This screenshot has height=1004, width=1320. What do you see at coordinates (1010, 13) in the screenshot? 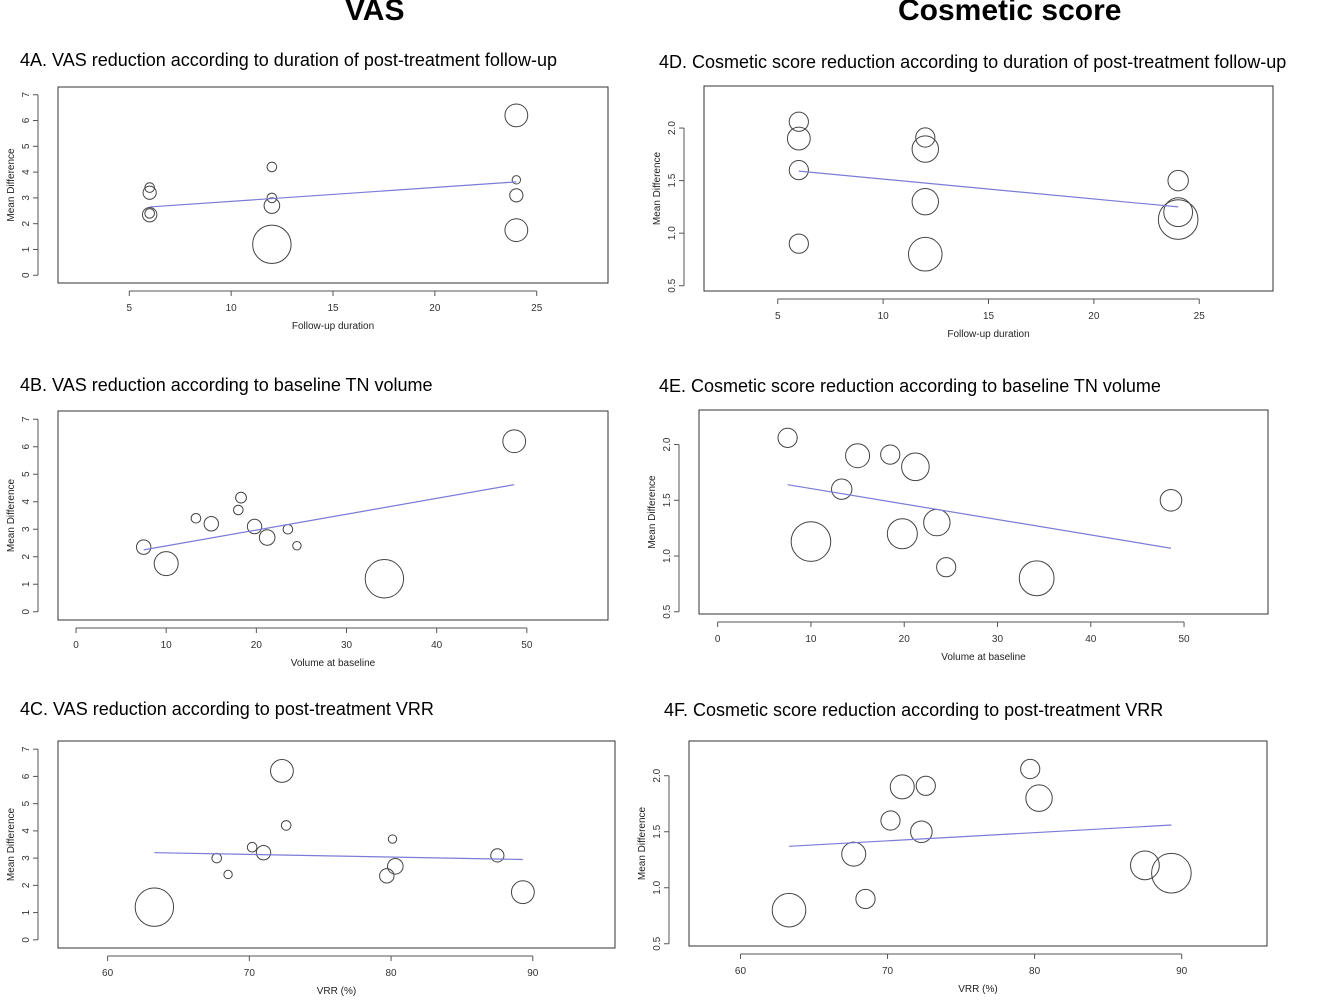
I see `cosmetic-column-heading: Cosmetic score` at bounding box center [1010, 13].